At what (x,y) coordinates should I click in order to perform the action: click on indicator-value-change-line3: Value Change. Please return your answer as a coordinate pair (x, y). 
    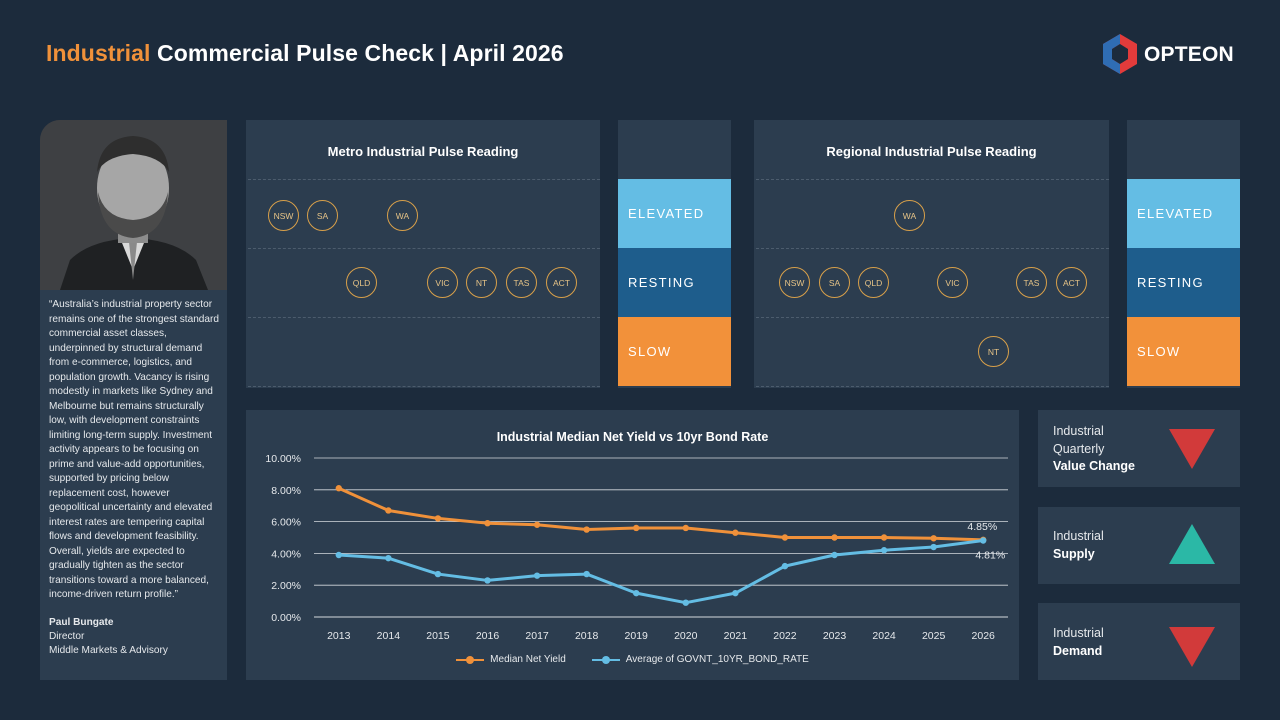
    Looking at the image, I should click on (1094, 466).